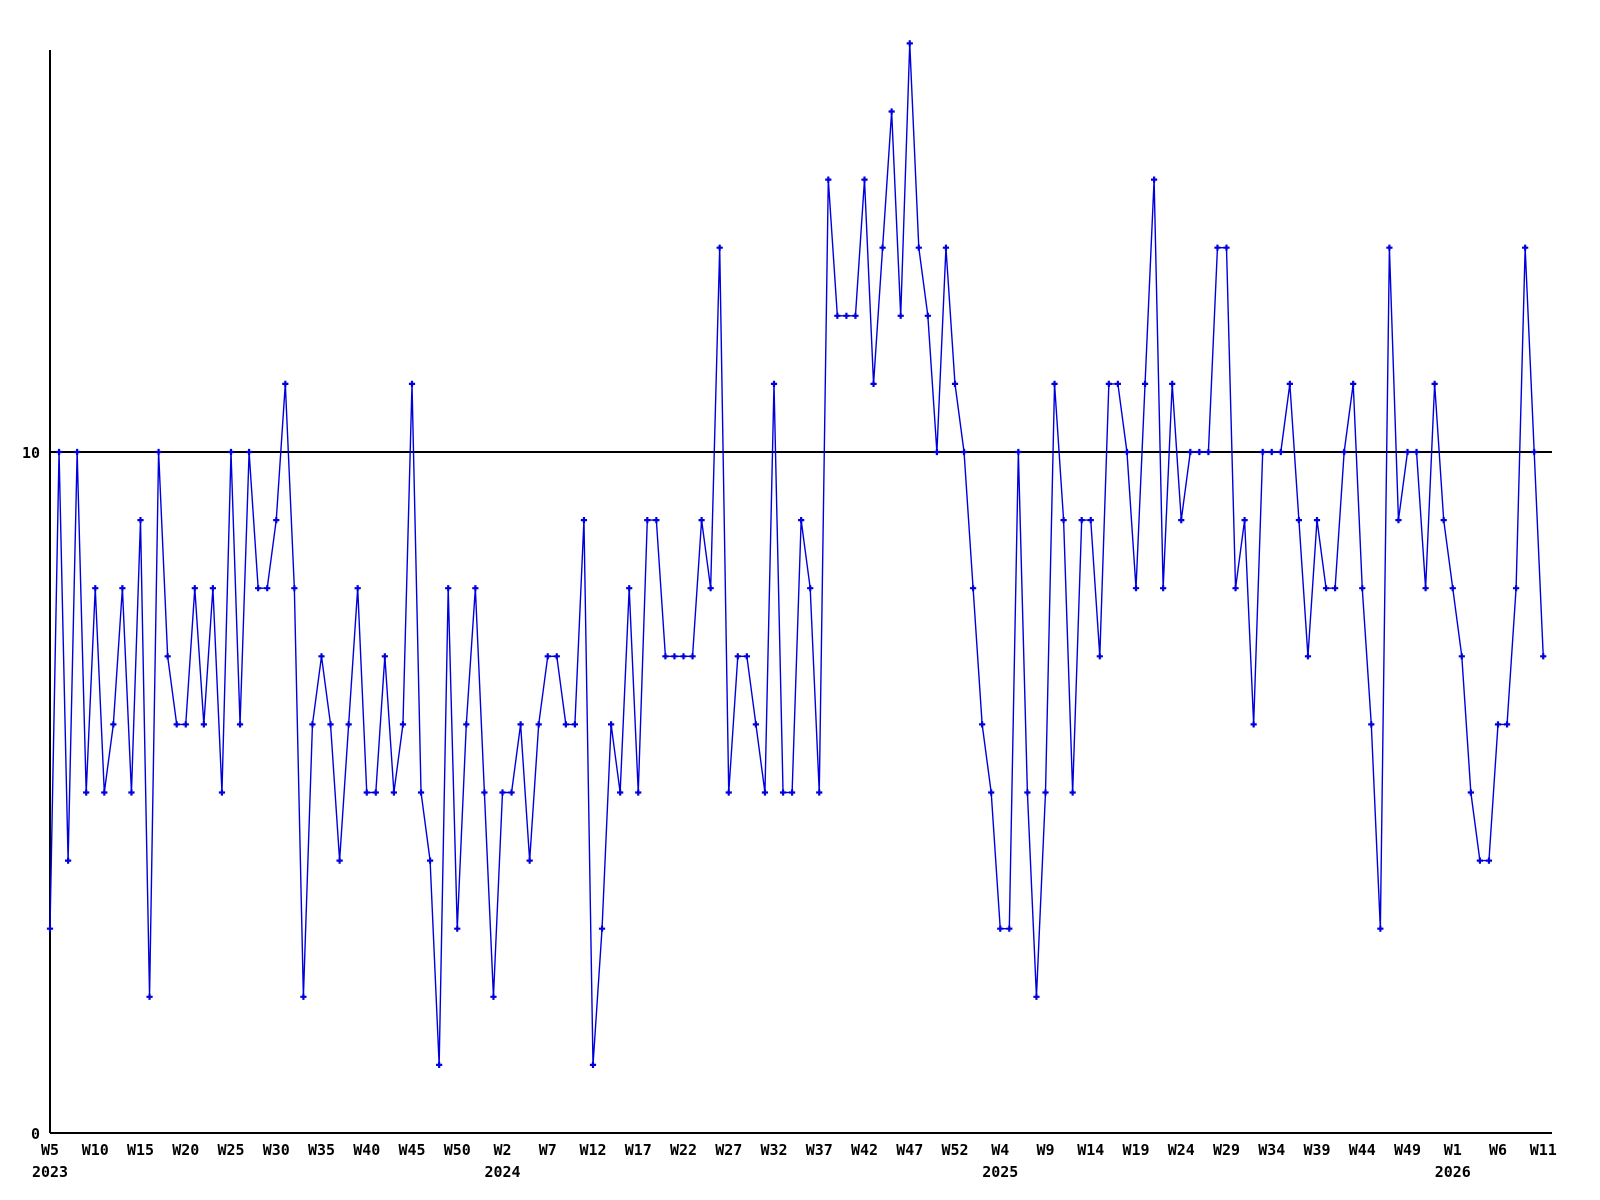 Image resolution: width=1600 pixels, height=1200 pixels. What do you see at coordinates (1226, 1150) in the screenshot?
I see `x-tick-label: W29` at bounding box center [1226, 1150].